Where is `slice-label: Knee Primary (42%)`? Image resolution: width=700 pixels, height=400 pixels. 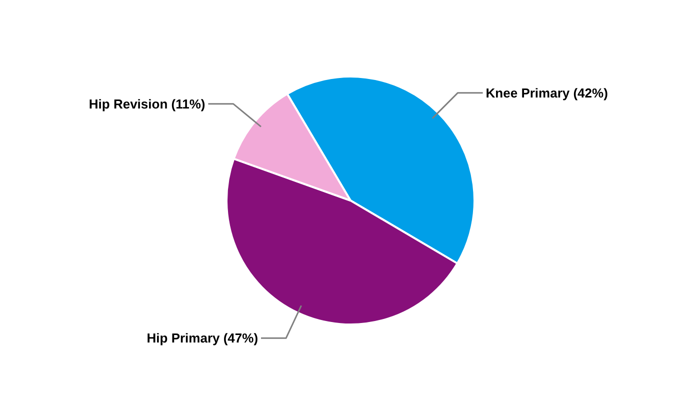
slice-label: Knee Primary (42%) is located at coordinates (547, 92).